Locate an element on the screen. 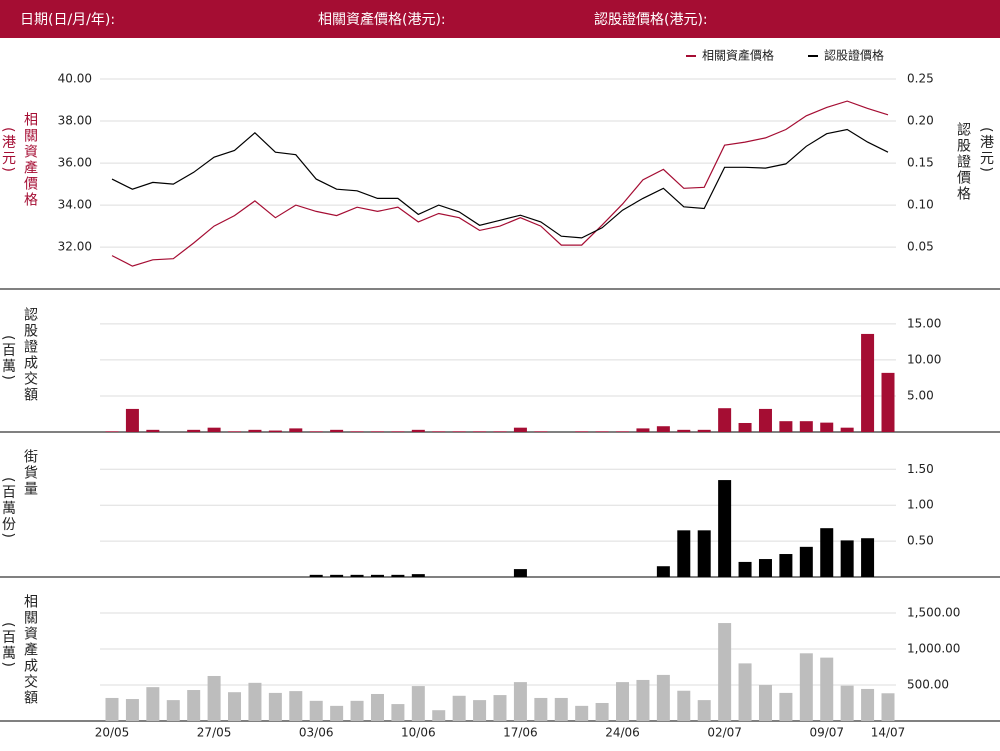  y-tick-label: 5.00 is located at coordinates (920, 395).